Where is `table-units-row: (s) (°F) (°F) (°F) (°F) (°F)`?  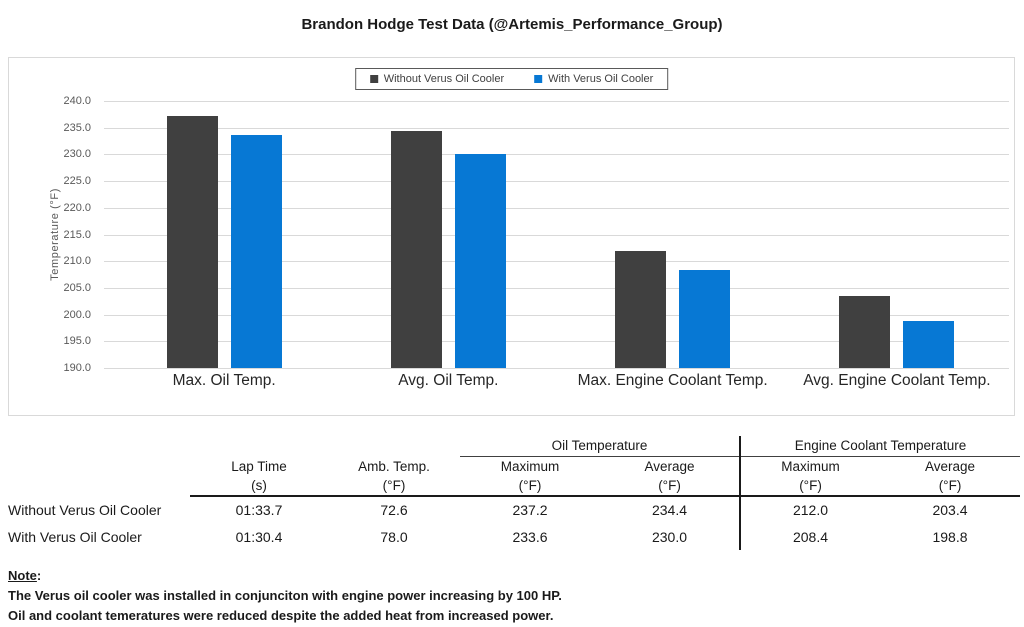 table-units-row: (s) (°F) (°F) (°F) (°F) (°F) is located at coordinates (510, 486).